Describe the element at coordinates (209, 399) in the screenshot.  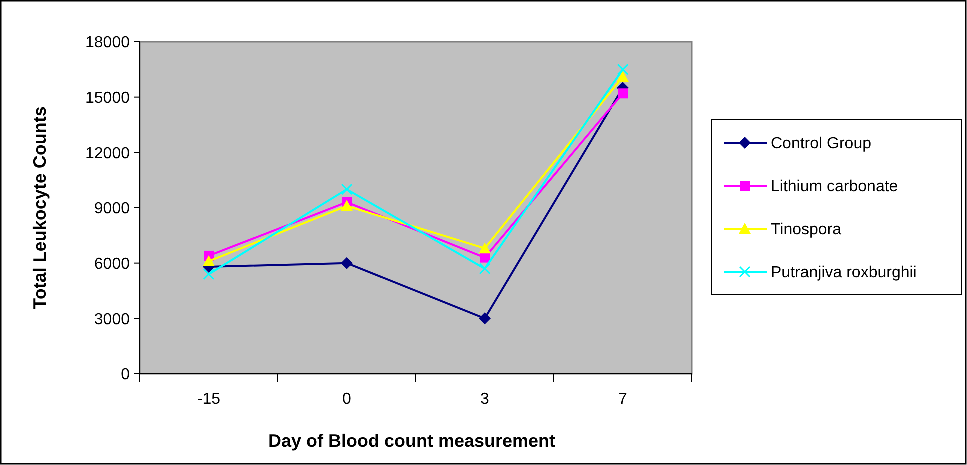
I see `x-tick-label: -15` at that location.